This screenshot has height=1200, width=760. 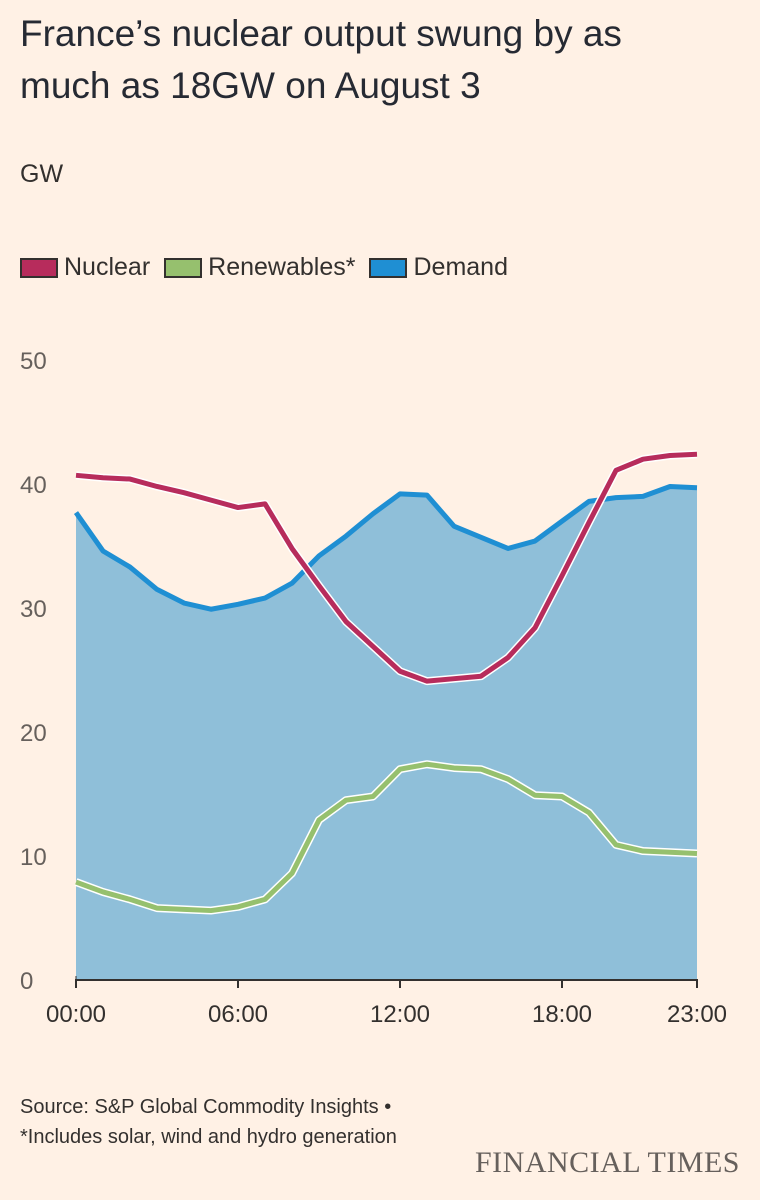 I want to click on legend-item-nuclear: Nuclear, so click(x=85, y=267).